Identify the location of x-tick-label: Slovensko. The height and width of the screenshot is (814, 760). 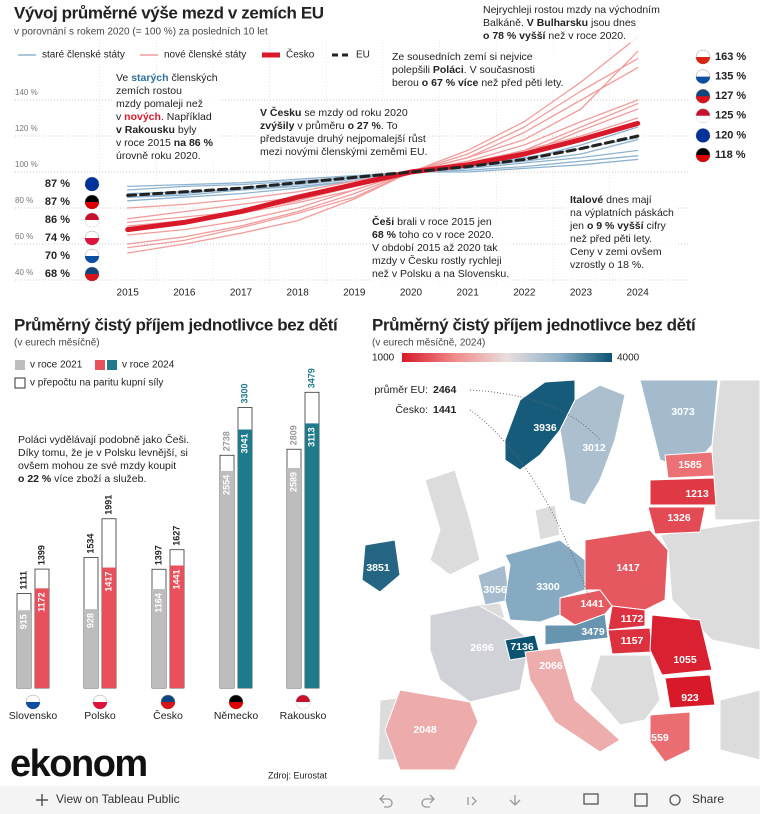
(33, 716).